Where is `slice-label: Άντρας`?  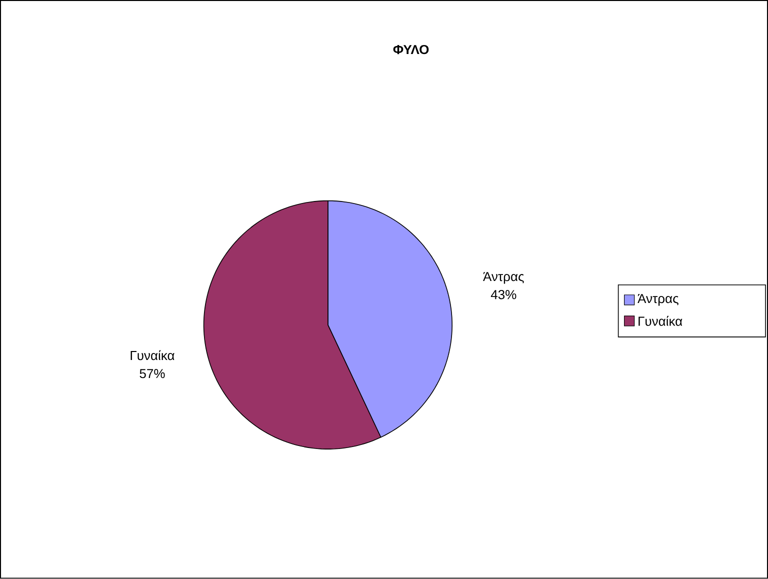
slice-label: Άντρας is located at coordinates (503, 278).